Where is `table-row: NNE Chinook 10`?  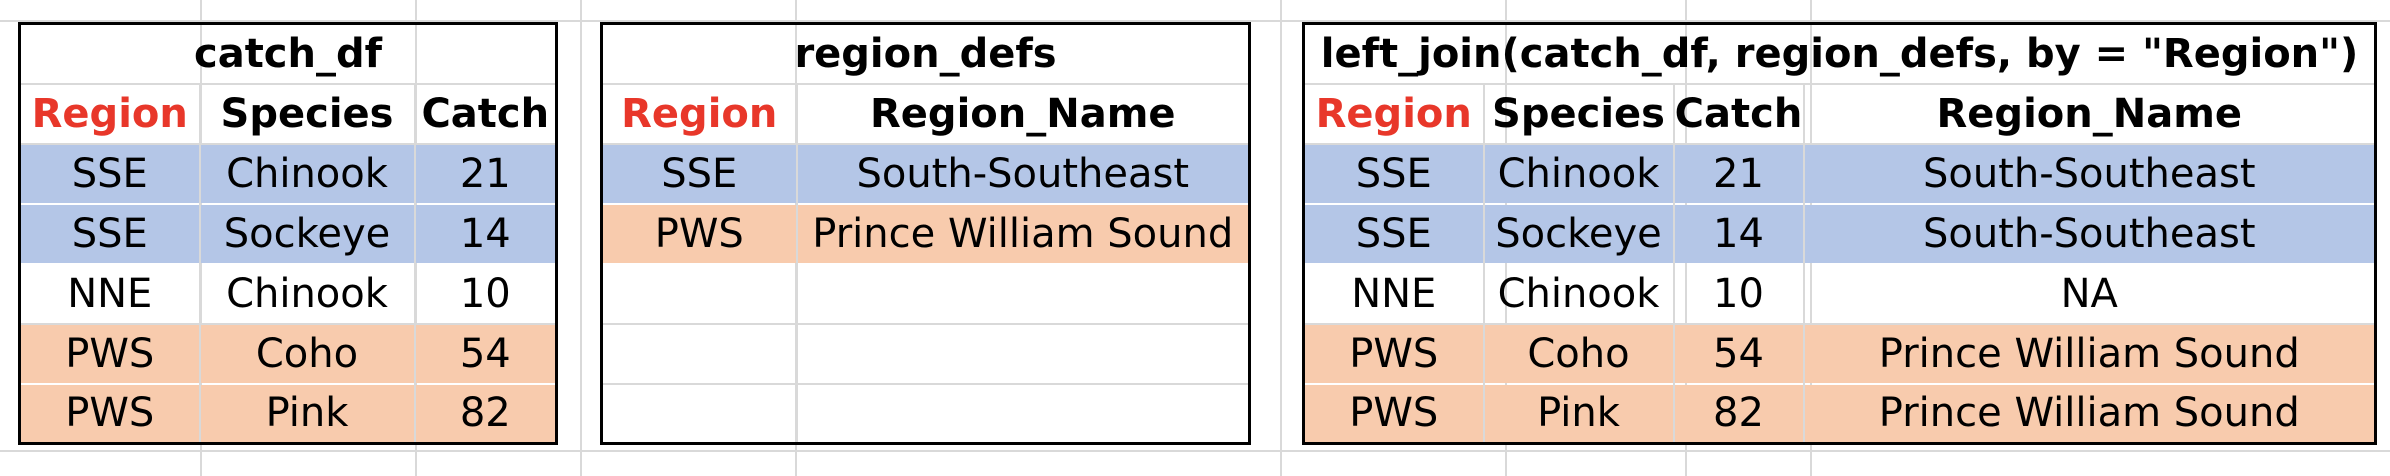
table-row: NNE Chinook 10 is located at coordinates (288, 294).